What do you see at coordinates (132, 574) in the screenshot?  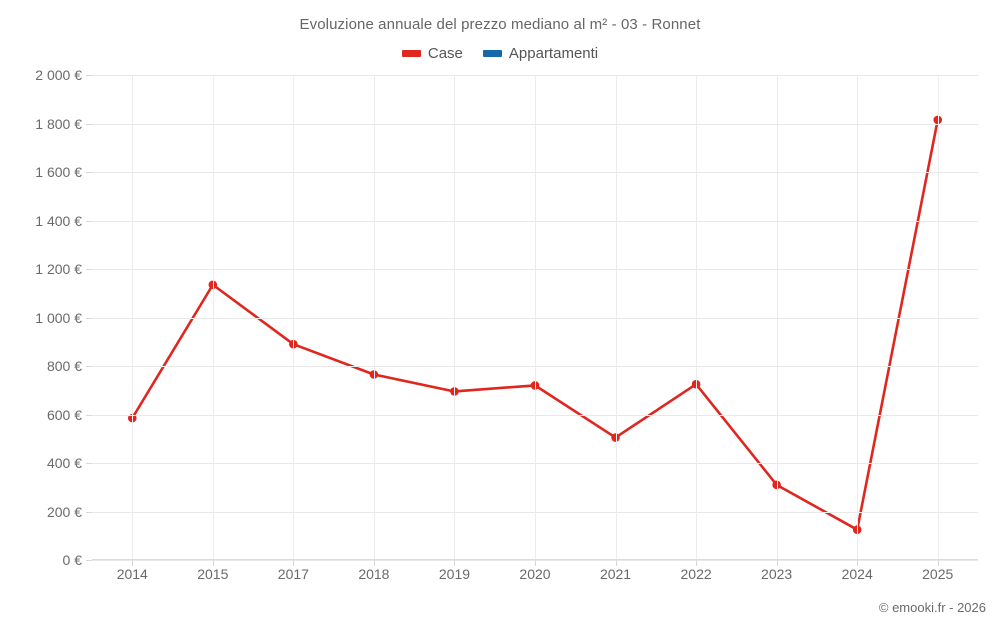 I see `x-axis-tick-label: 2014` at bounding box center [132, 574].